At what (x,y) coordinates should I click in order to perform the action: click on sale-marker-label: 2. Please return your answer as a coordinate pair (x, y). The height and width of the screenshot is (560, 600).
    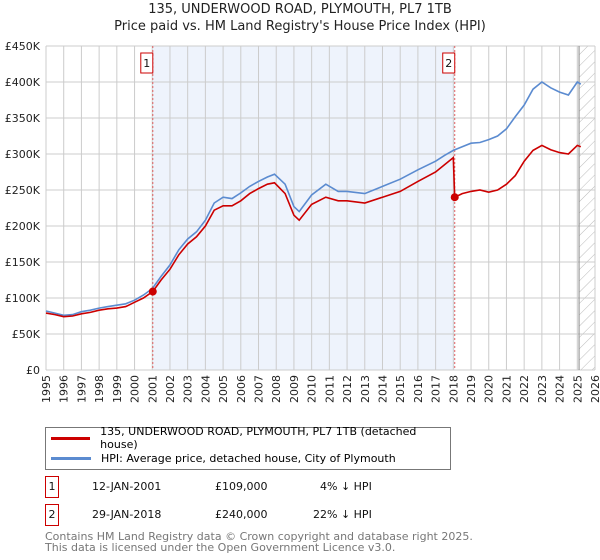
    Looking at the image, I should click on (448, 63).